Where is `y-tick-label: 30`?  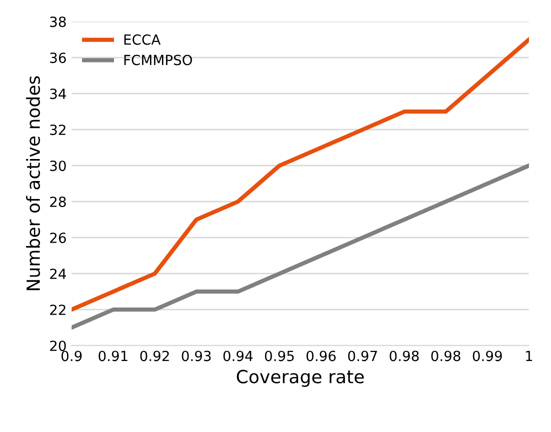 y-tick-label: 30 is located at coordinates (58, 166).